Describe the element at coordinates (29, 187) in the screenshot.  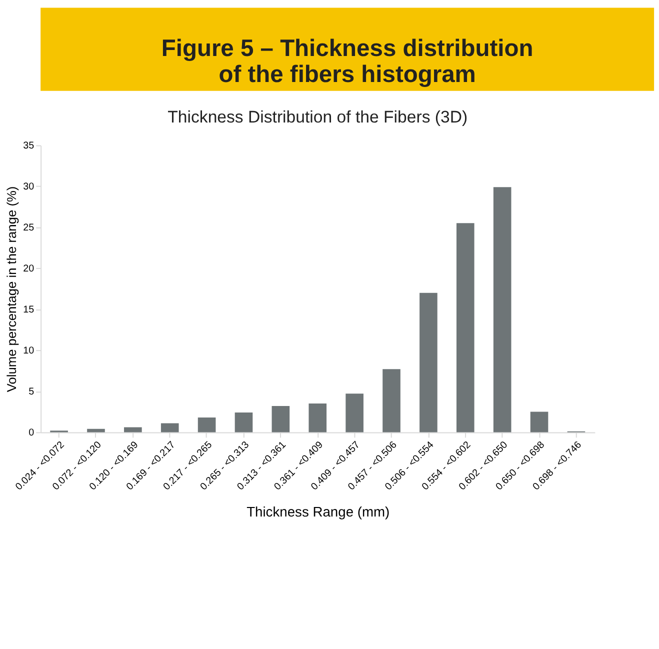
I see `y-tick-label: 30` at that location.